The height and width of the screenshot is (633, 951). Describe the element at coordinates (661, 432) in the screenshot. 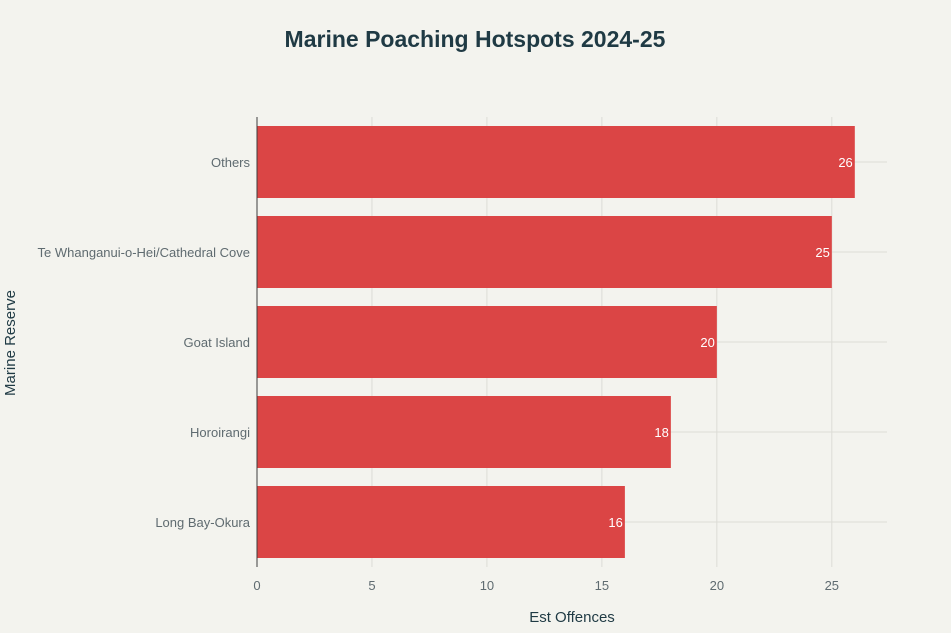

I see `data-label: 18` at that location.